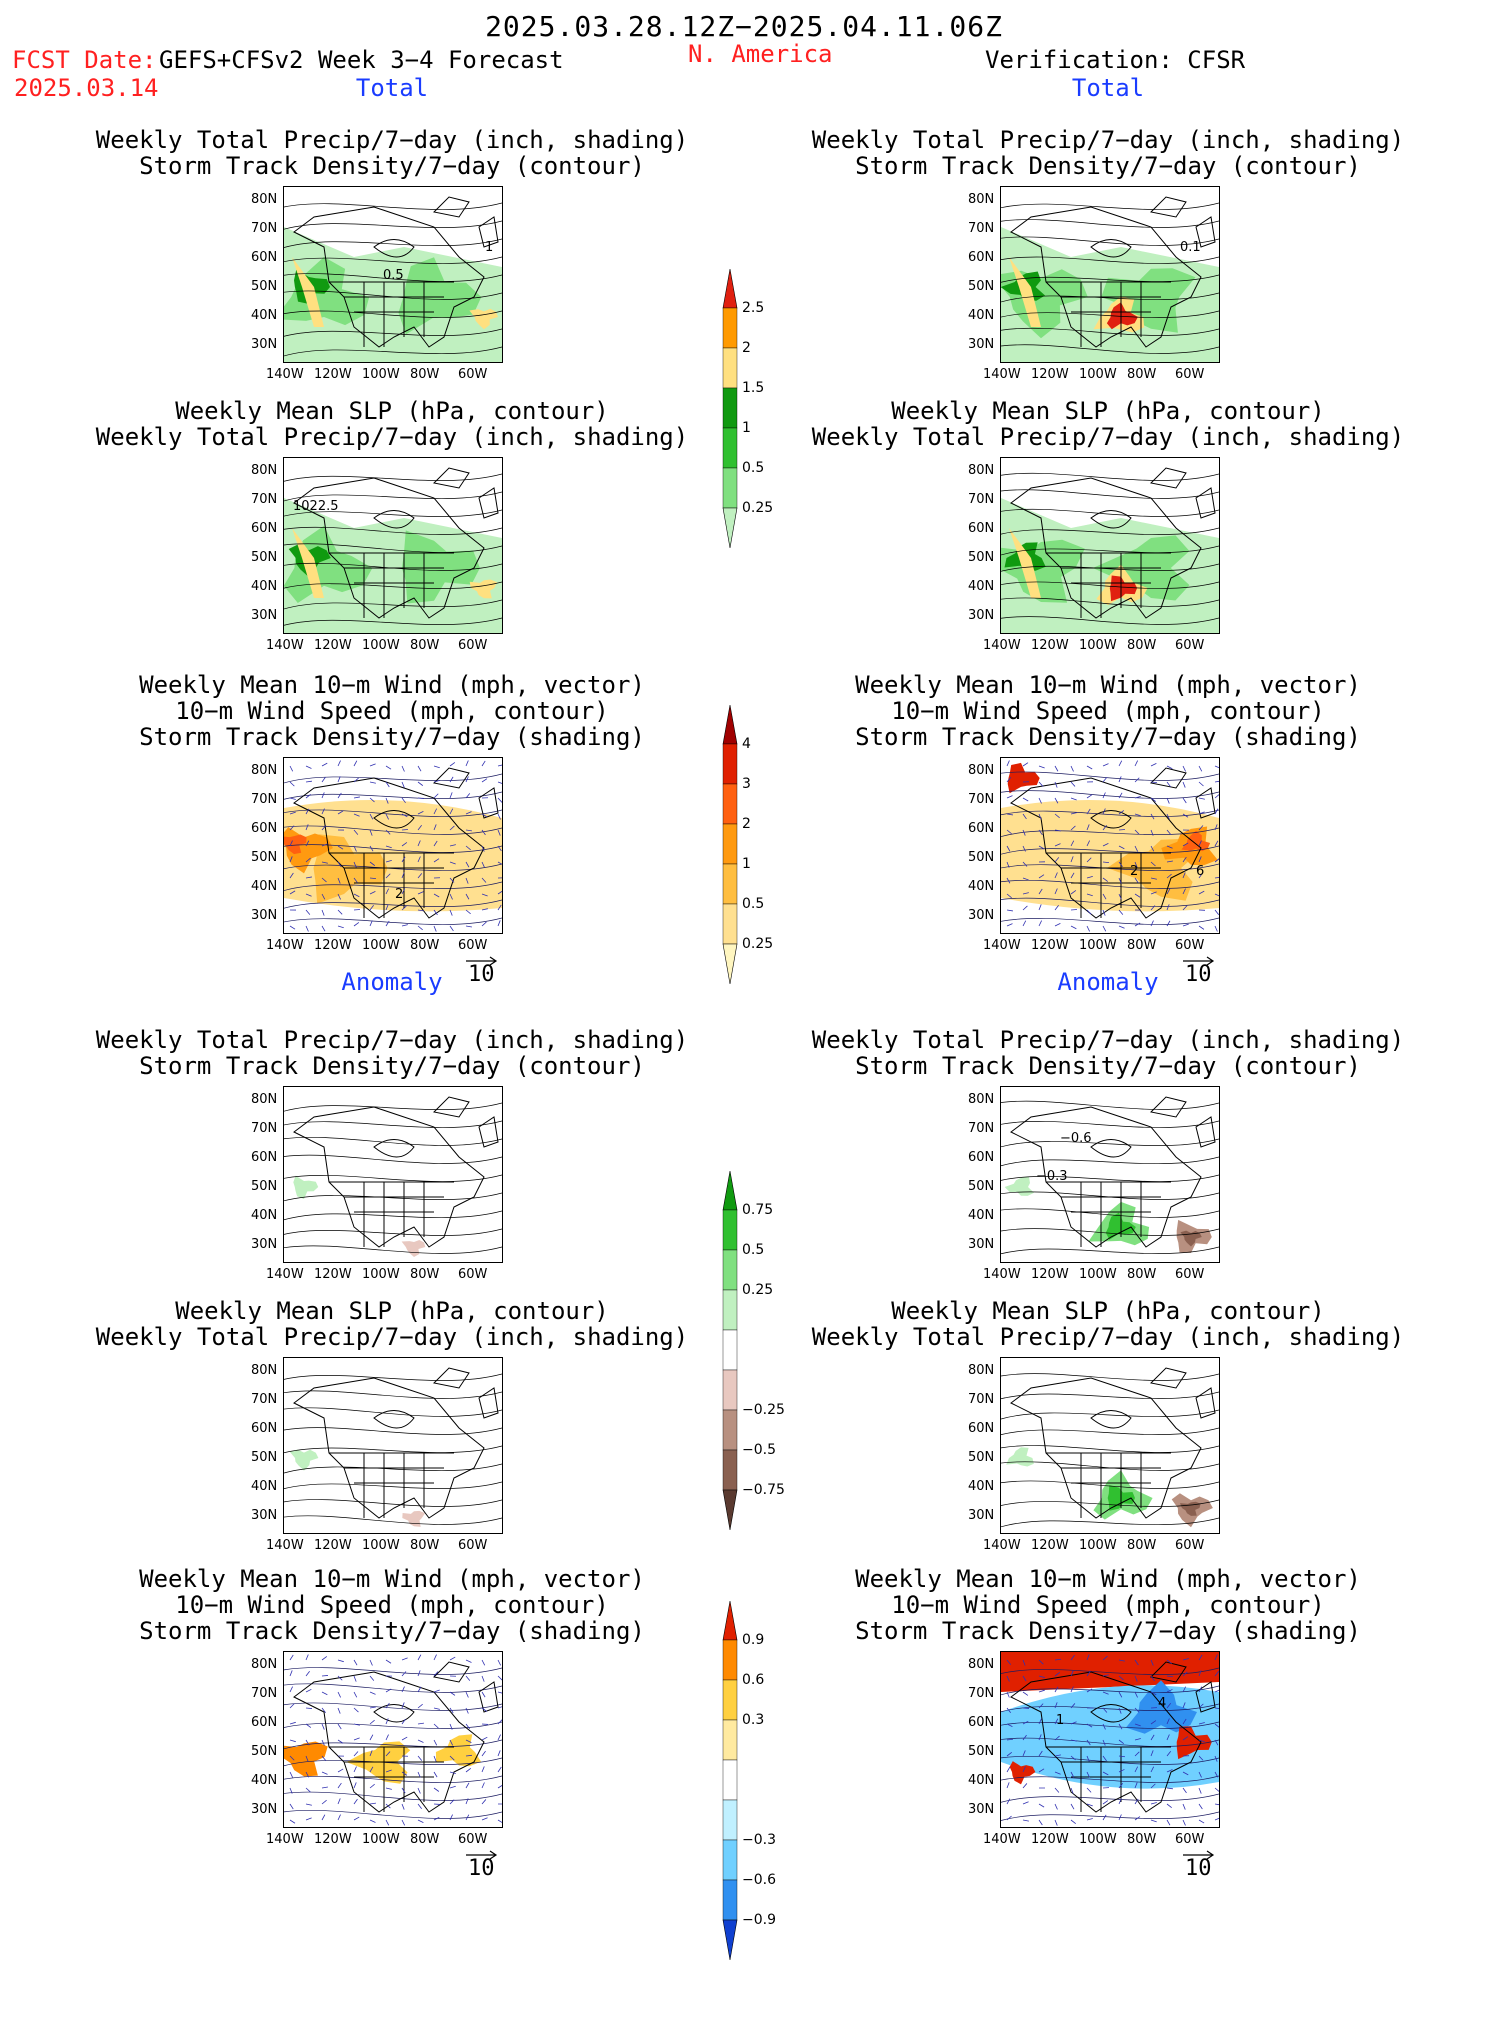 The image size is (1487, 2042). I want to click on panel-r5-c2-lat-80N: 80N, so click(981, 1370).